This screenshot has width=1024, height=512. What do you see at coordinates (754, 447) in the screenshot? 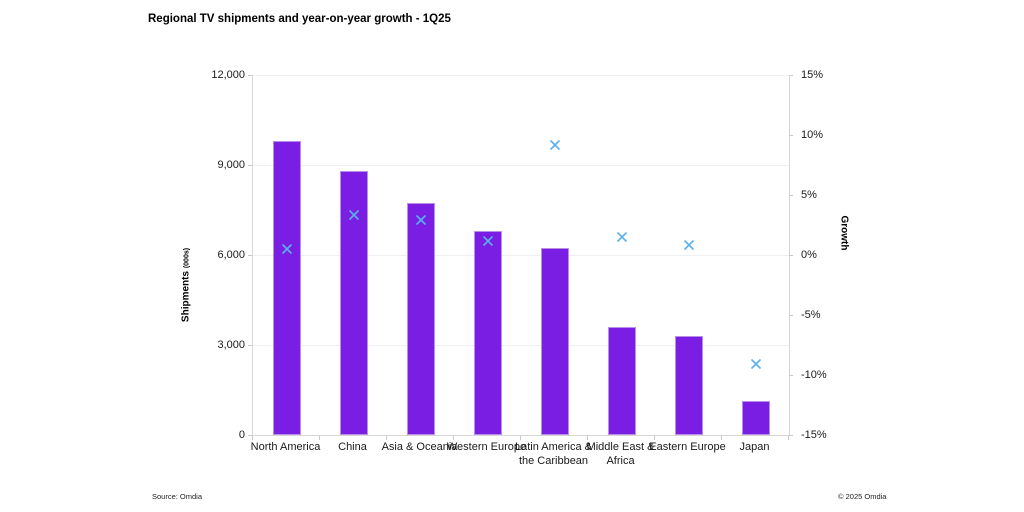
I see `x-axis-category-label: Japan` at bounding box center [754, 447].